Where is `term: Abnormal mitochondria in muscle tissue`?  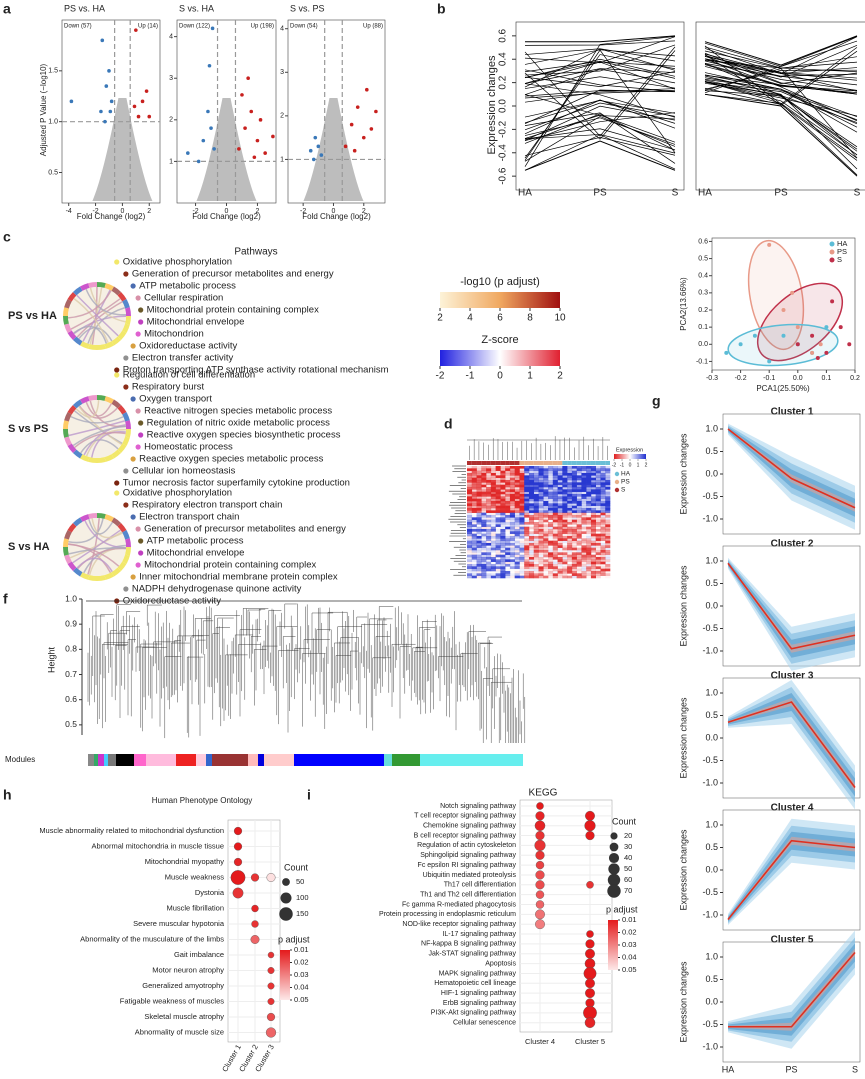 term: Abnormal mitochondria in muscle tissue is located at coordinates (157, 845).